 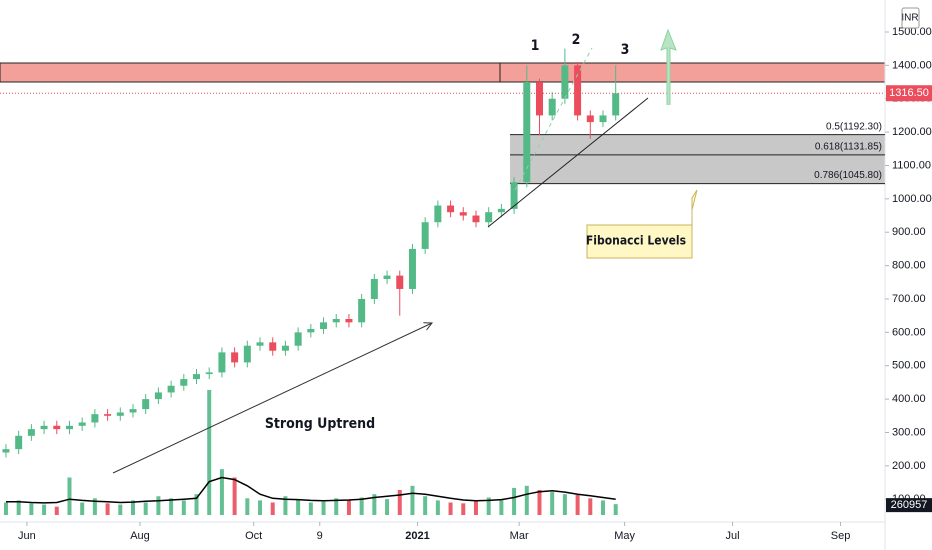 What do you see at coordinates (912, 32) in the screenshot?
I see `y-tick-label: 1500.00` at bounding box center [912, 32].